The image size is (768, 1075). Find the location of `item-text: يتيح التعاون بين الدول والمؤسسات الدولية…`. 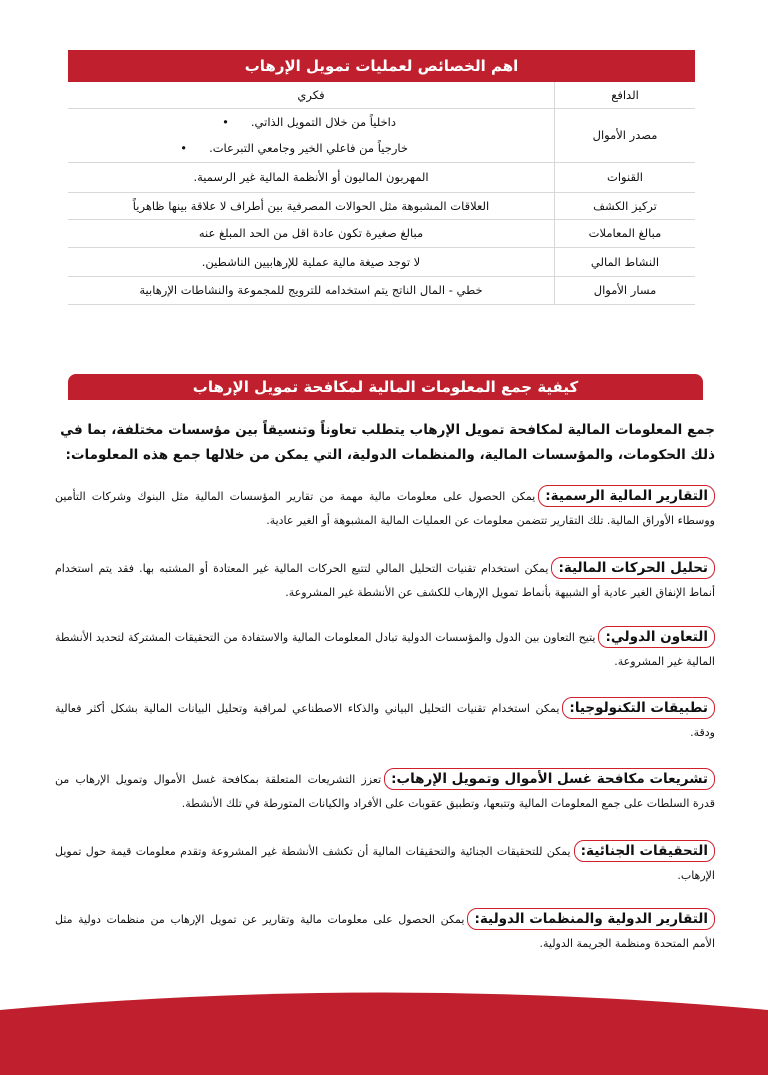

item-text: يتيح التعاون بين الدول والمؤسسات الدولية… is located at coordinates (385, 649).